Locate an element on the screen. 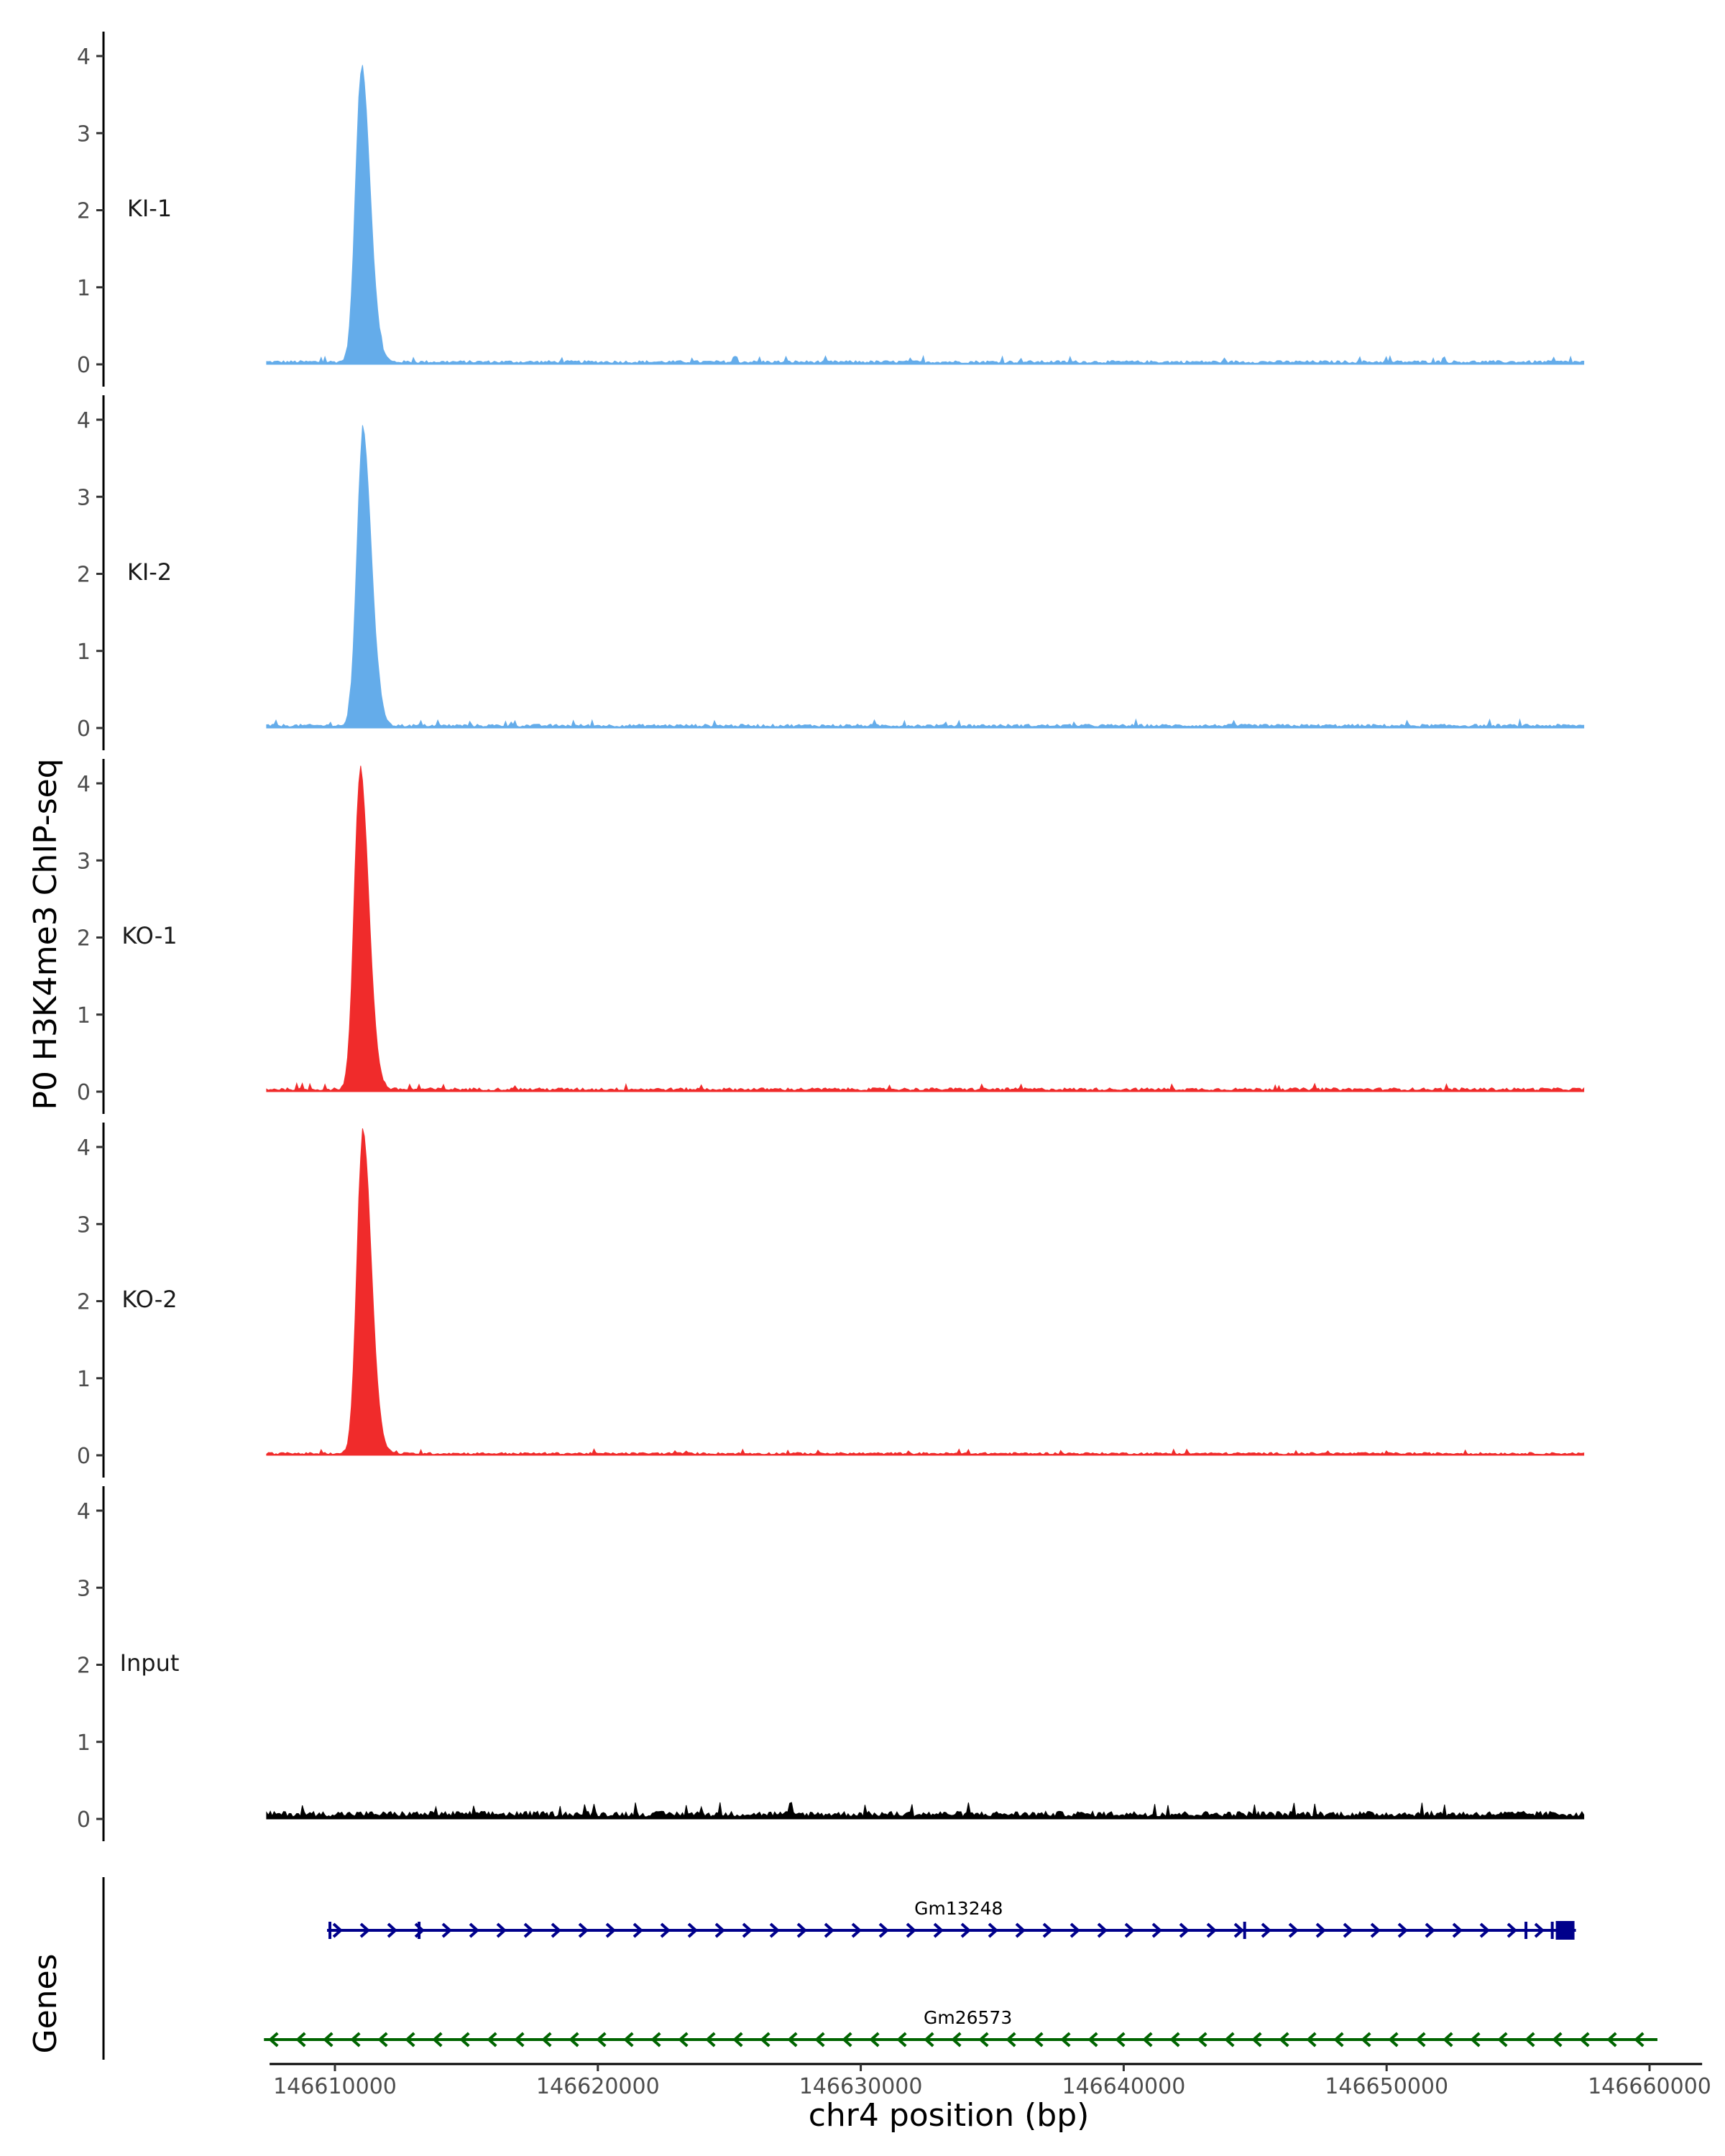 Image resolution: width=1725 pixels, height=2156 pixels. x-tick-label: 146640000 is located at coordinates (1124, 2086).